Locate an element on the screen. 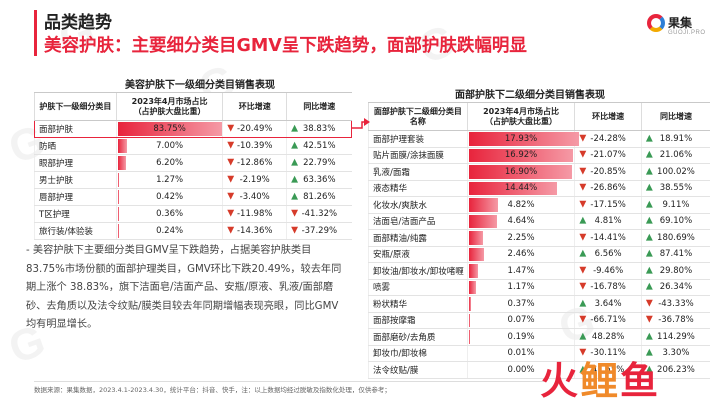  growth-value: -20.85% is located at coordinates (608, 171).